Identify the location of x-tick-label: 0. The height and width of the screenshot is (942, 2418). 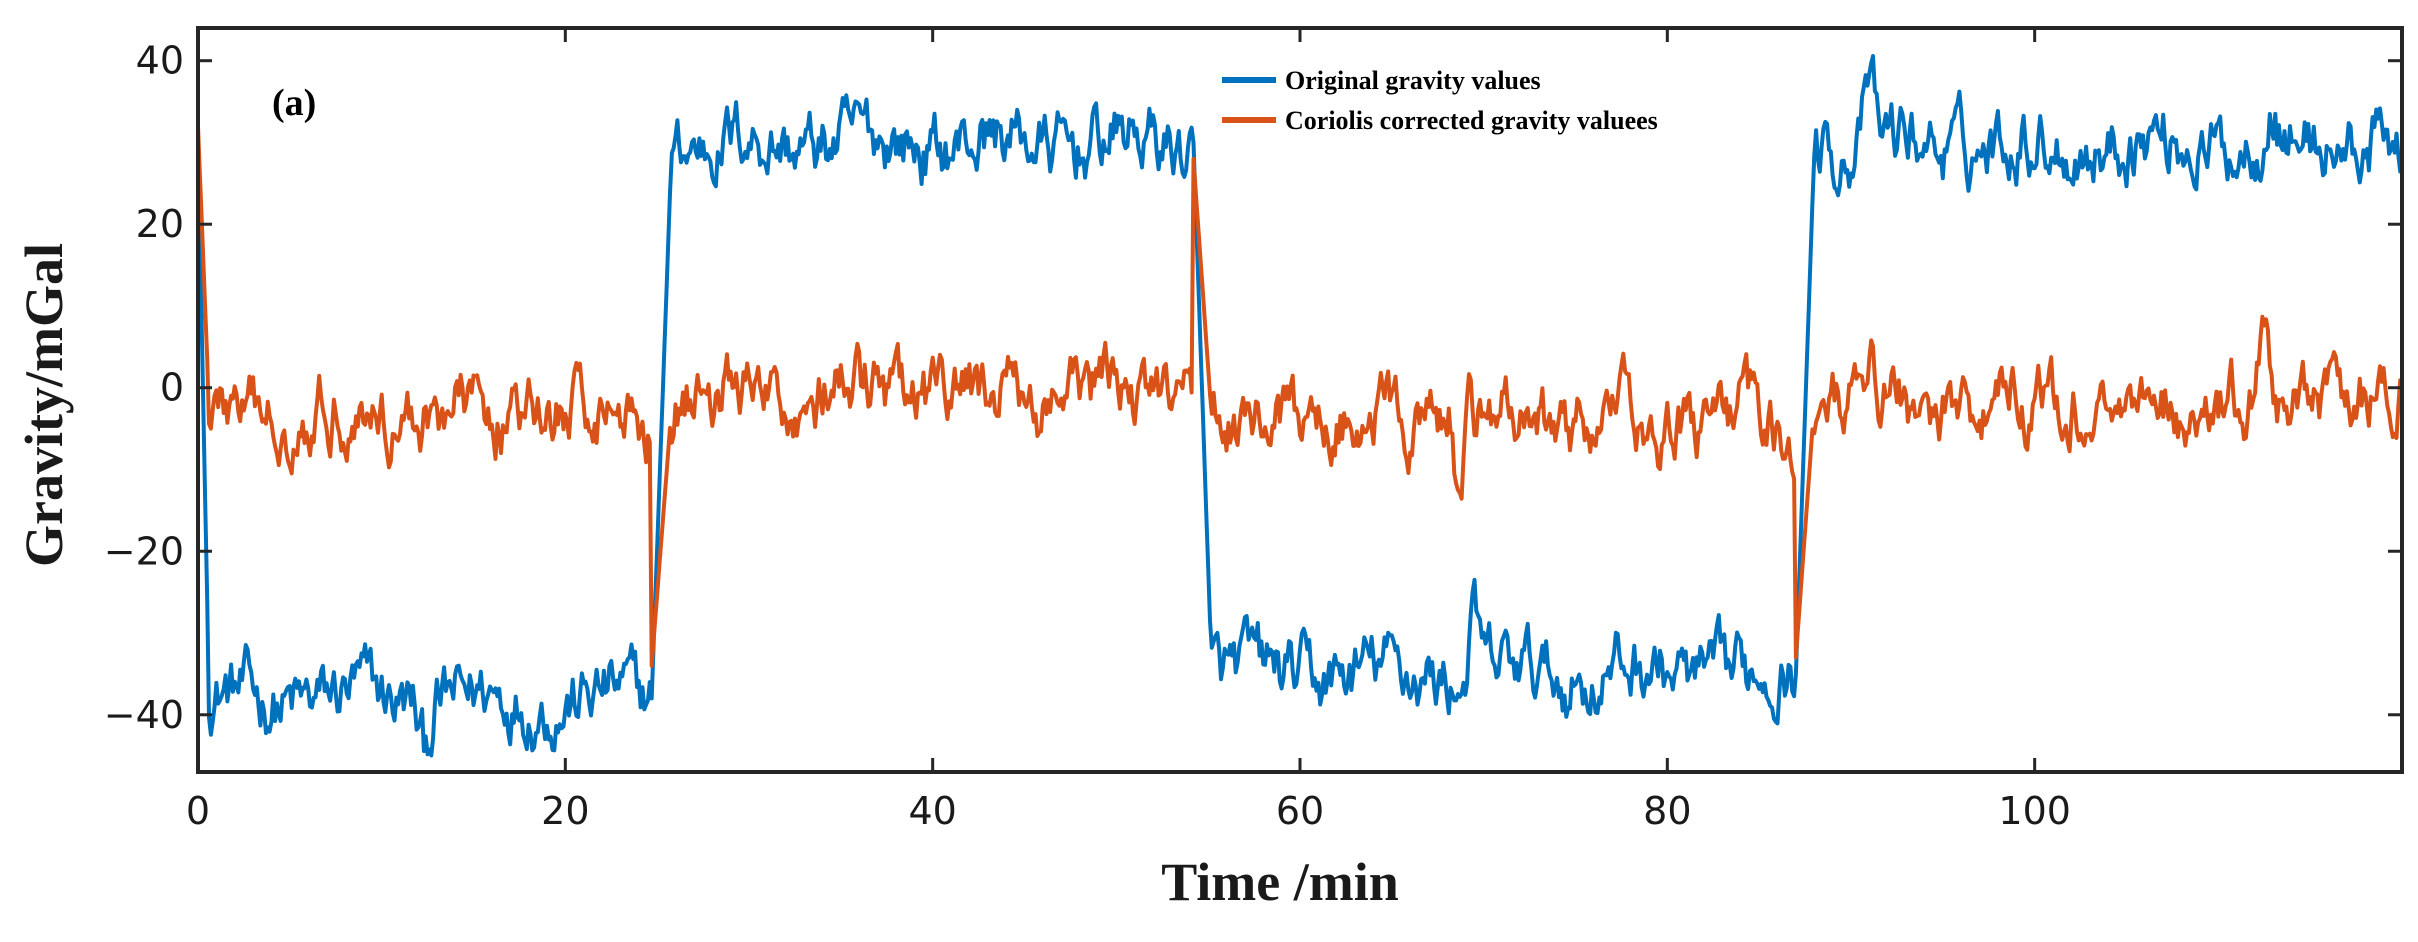
(198, 811).